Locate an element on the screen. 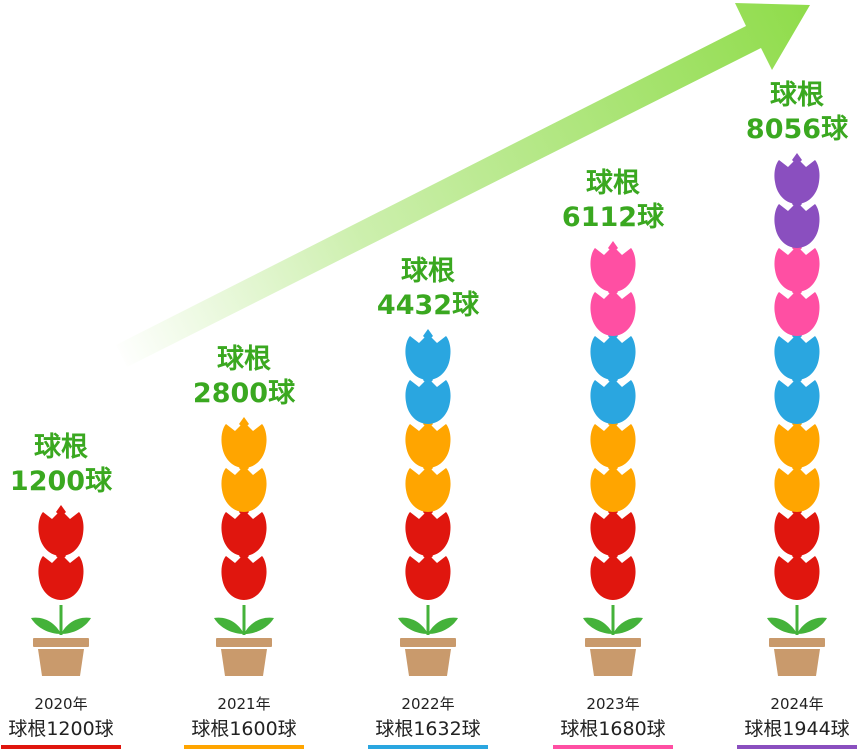 The width and height of the screenshot is (862, 752). year-tick-label: 2024年 is located at coordinates (796, 704).